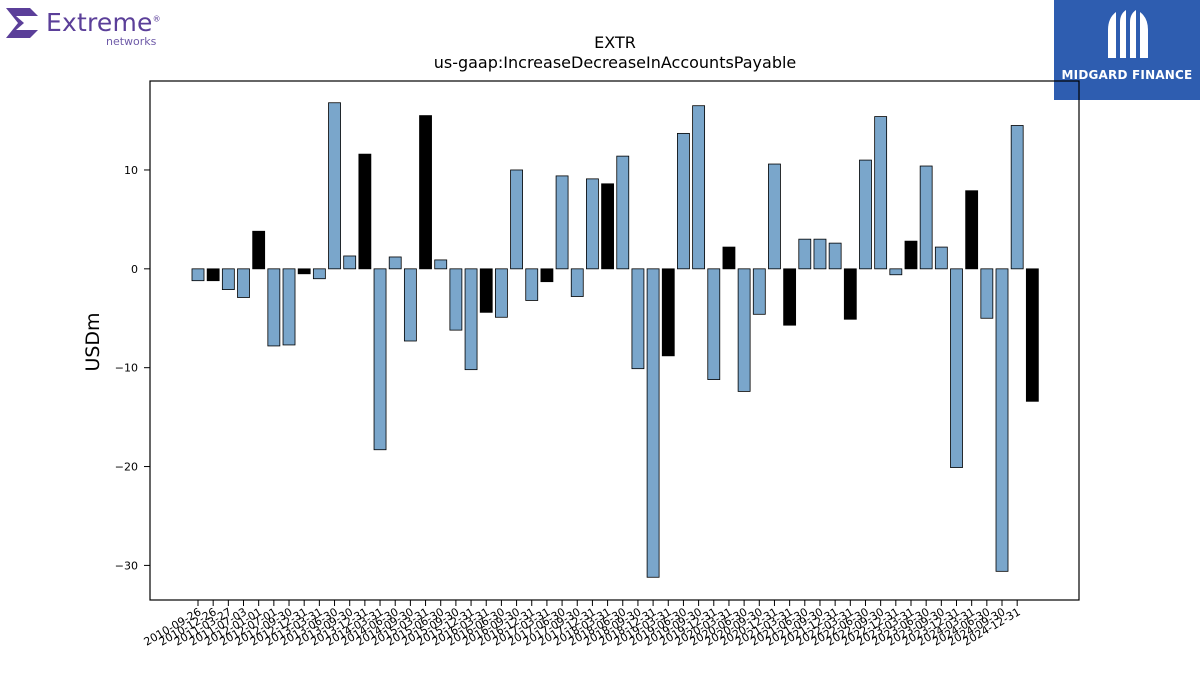 This screenshot has height=675, width=1200. What do you see at coordinates (131, 41) in the screenshot?
I see `logo-subtitle: networks` at bounding box center [131, 41].